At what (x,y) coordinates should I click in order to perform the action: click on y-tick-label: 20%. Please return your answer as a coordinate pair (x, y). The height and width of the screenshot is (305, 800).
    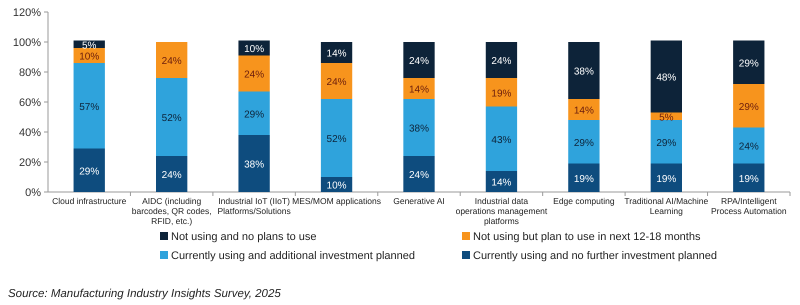
    Looking at the image, I should click on (30, 163).